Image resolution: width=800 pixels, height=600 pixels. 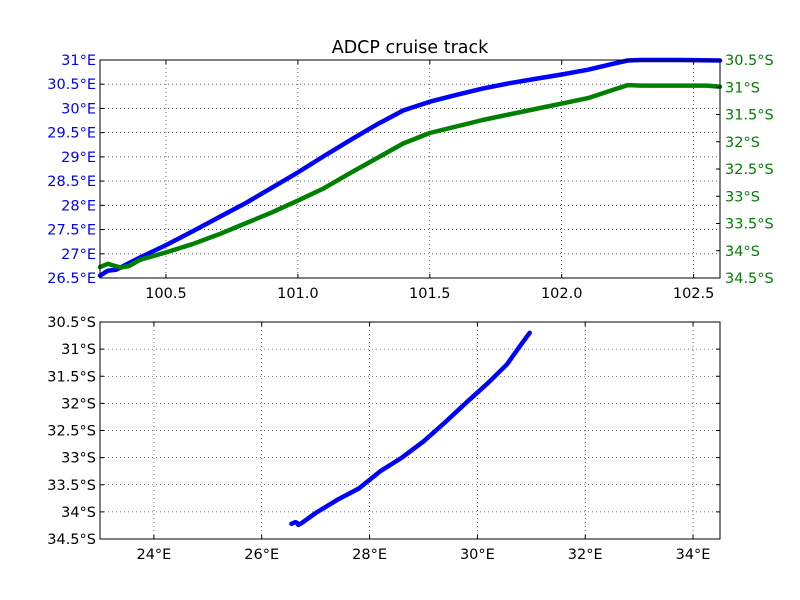 I want to click on bottom-x-tick-label: 32°E, so click(x=585, y=555).